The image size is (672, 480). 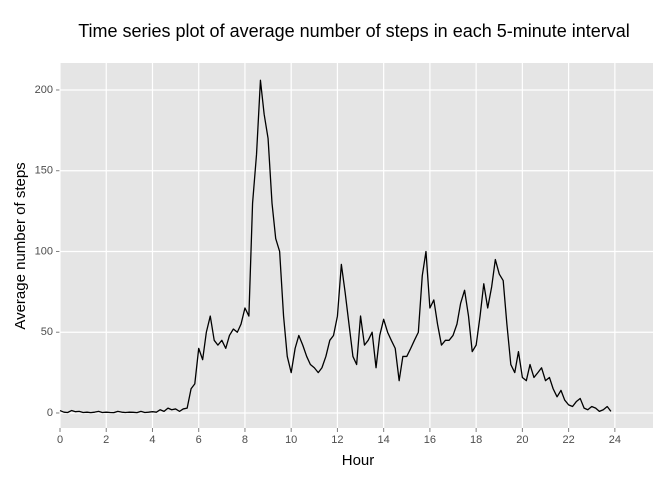 I want to click on y-axis-label: Average number of steps, so click(x=20, y=245).